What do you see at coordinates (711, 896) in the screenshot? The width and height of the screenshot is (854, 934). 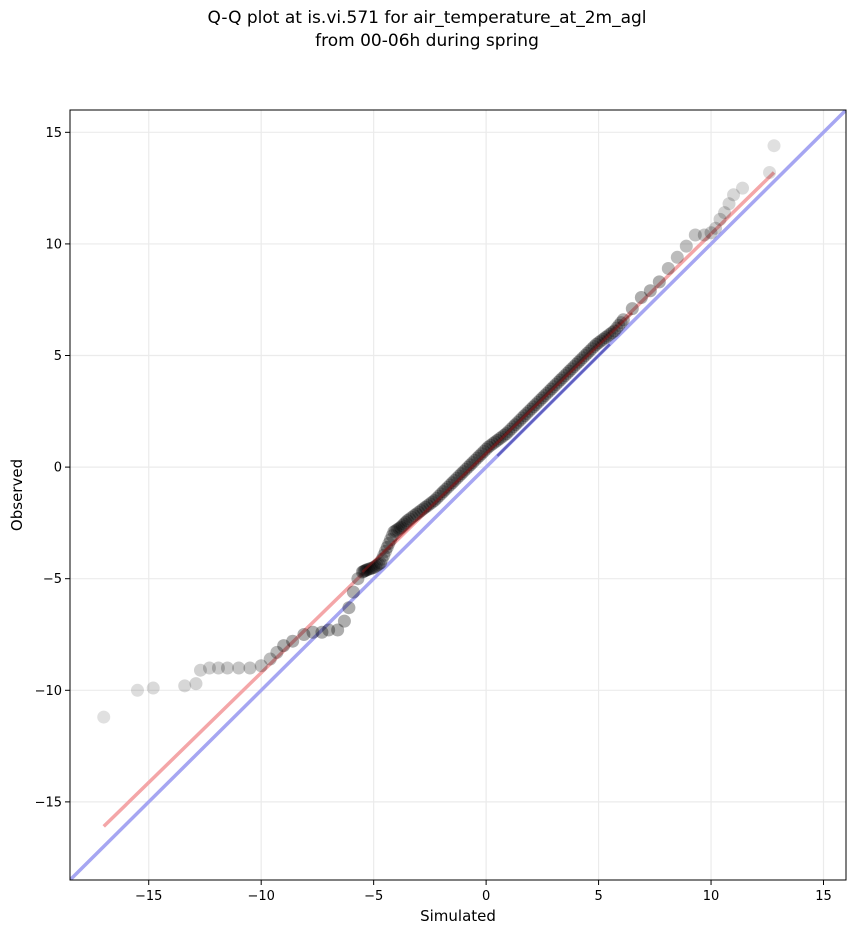 I see `x-tick-label: 10` at bounding box center [711, 896].